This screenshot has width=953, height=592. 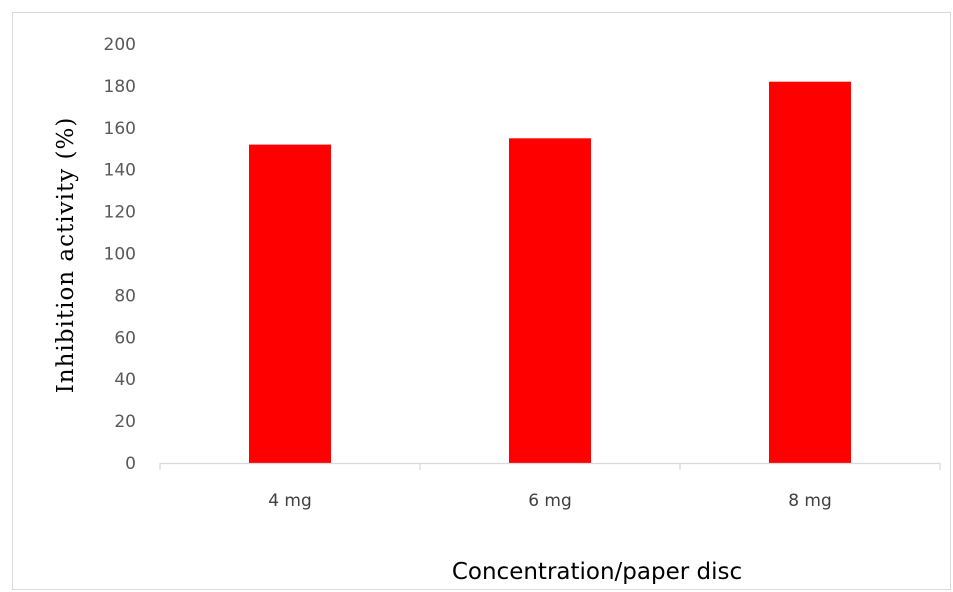 What do you see at coordinates (125, 338) in the screenshot?
I see `y-tick-label: 60` at bounding box center [125, 338].